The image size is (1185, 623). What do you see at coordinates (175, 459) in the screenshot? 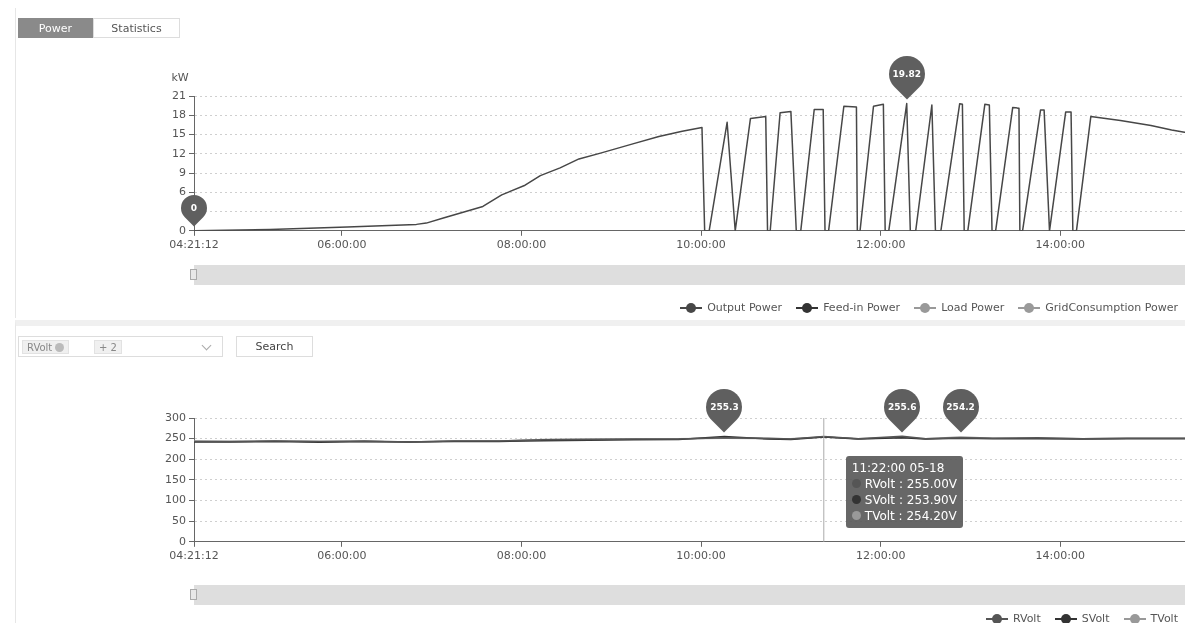
I see `y-tick-label: 200` at bounding box center [175, 459].